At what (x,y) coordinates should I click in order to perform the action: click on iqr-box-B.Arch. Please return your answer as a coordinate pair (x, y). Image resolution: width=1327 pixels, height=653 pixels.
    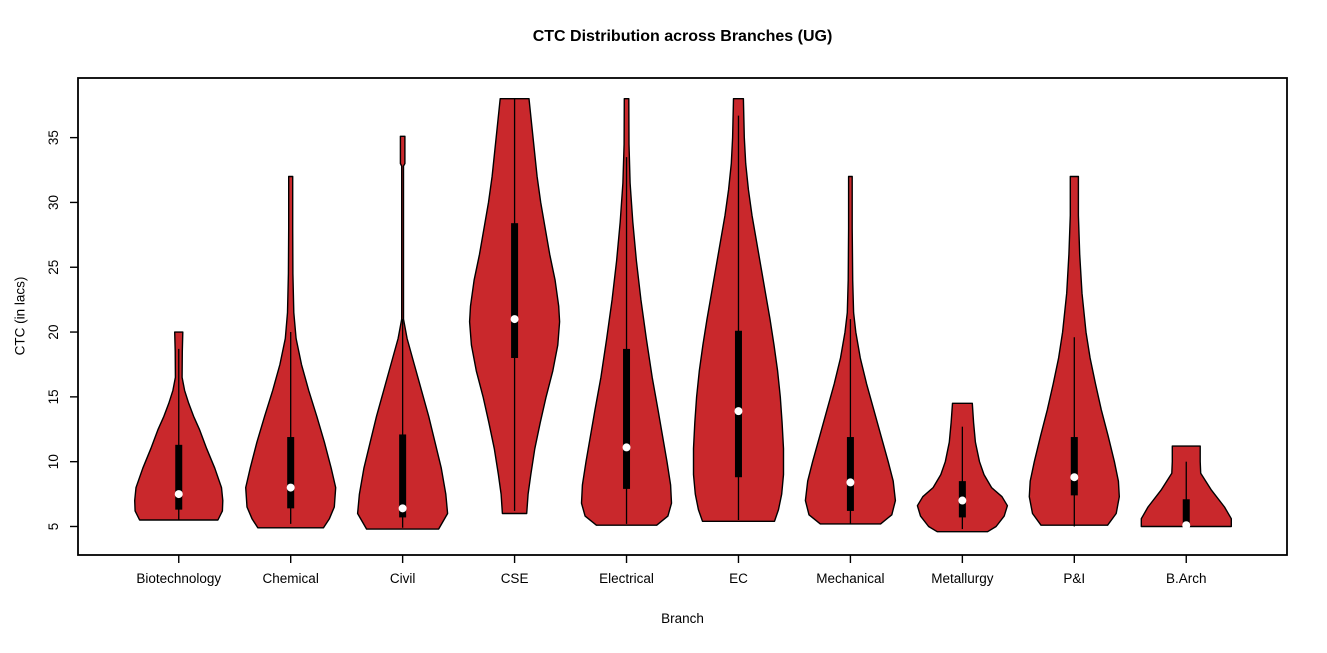
    Looking at the image, I should click on (1186, 511).